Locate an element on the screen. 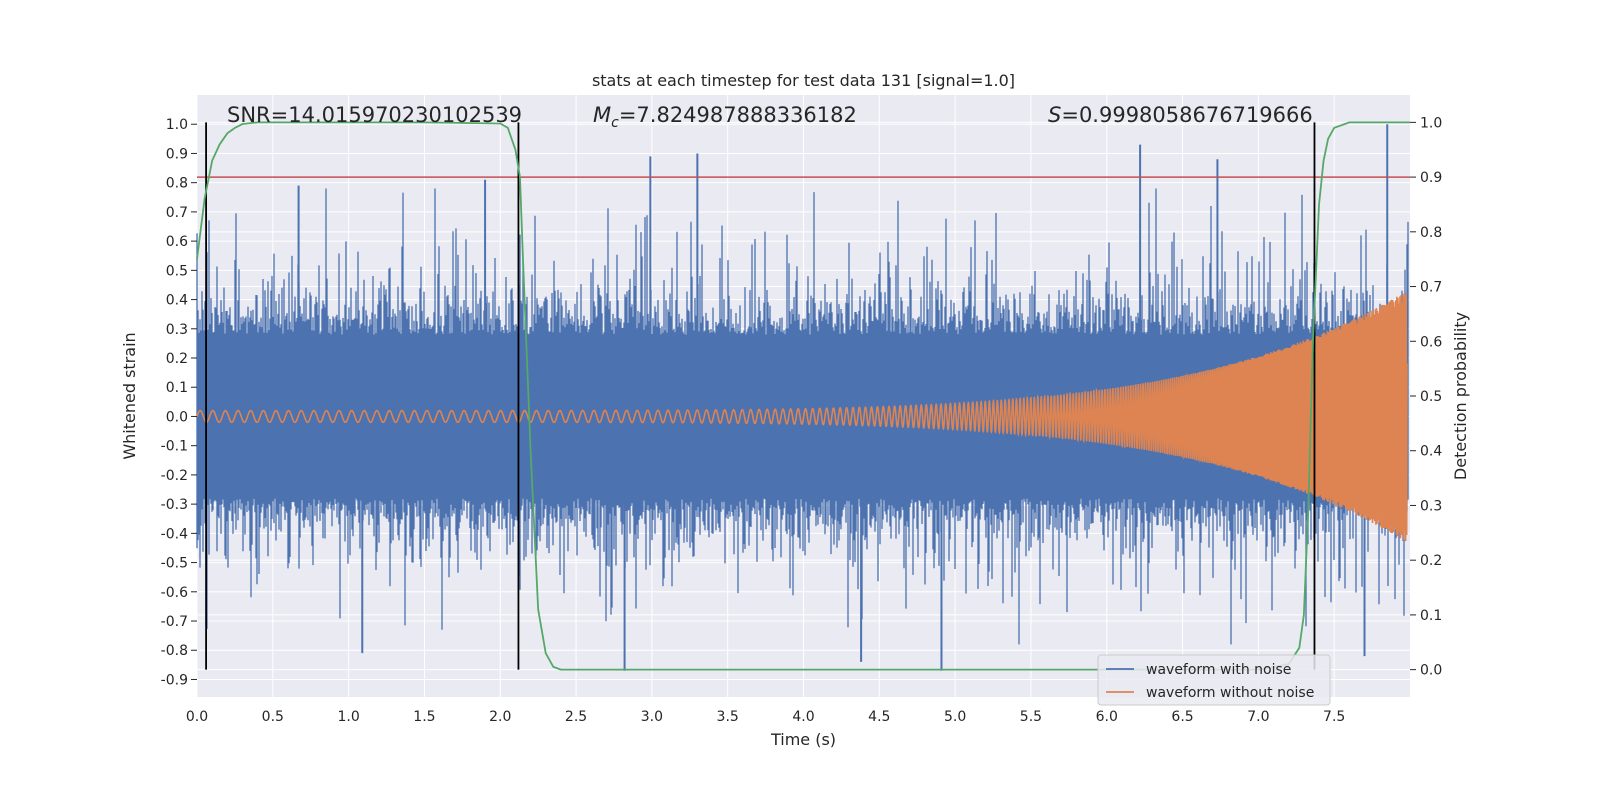 The height and width of the screenshot is (800, 1600). y-tick-label-left: -0.8 is located at coordinates (174, 651).